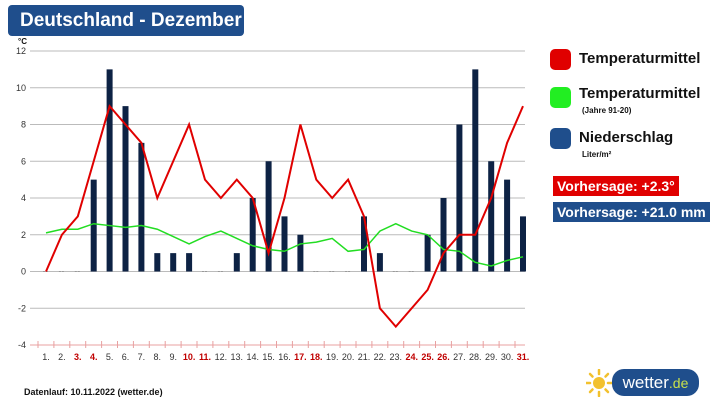 The height and width of the screenshot is (403, 717). I want to click on x-tick-label: 15., so click(268, 357).